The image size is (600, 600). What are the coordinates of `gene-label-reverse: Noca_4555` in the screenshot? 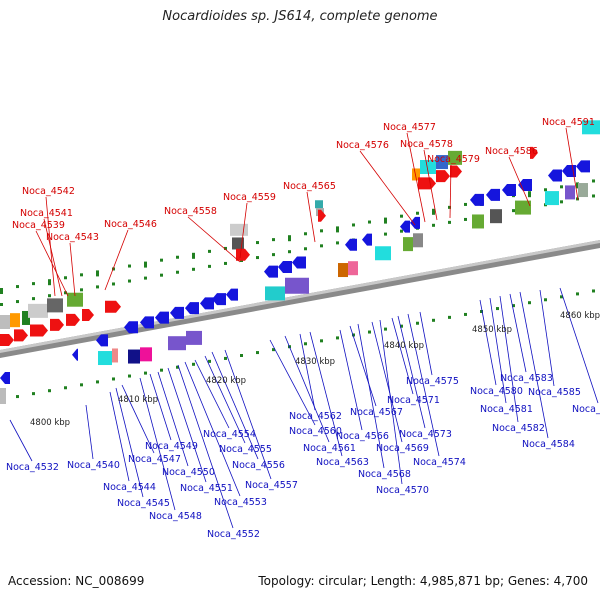 It's located at (245, 449).